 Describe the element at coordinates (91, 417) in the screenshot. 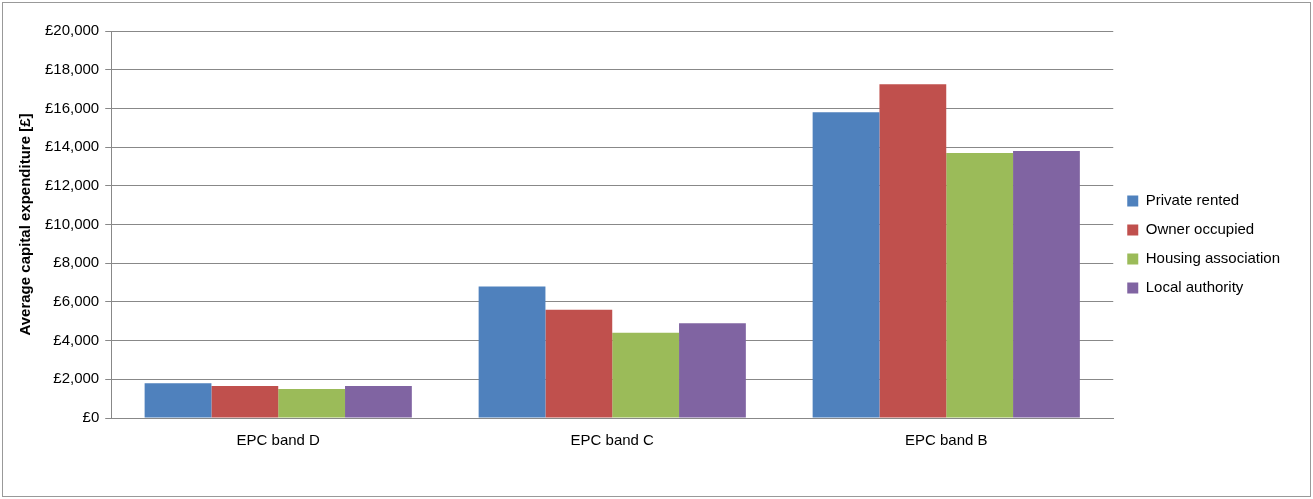

I see `y-tick-label: £0` at that location.